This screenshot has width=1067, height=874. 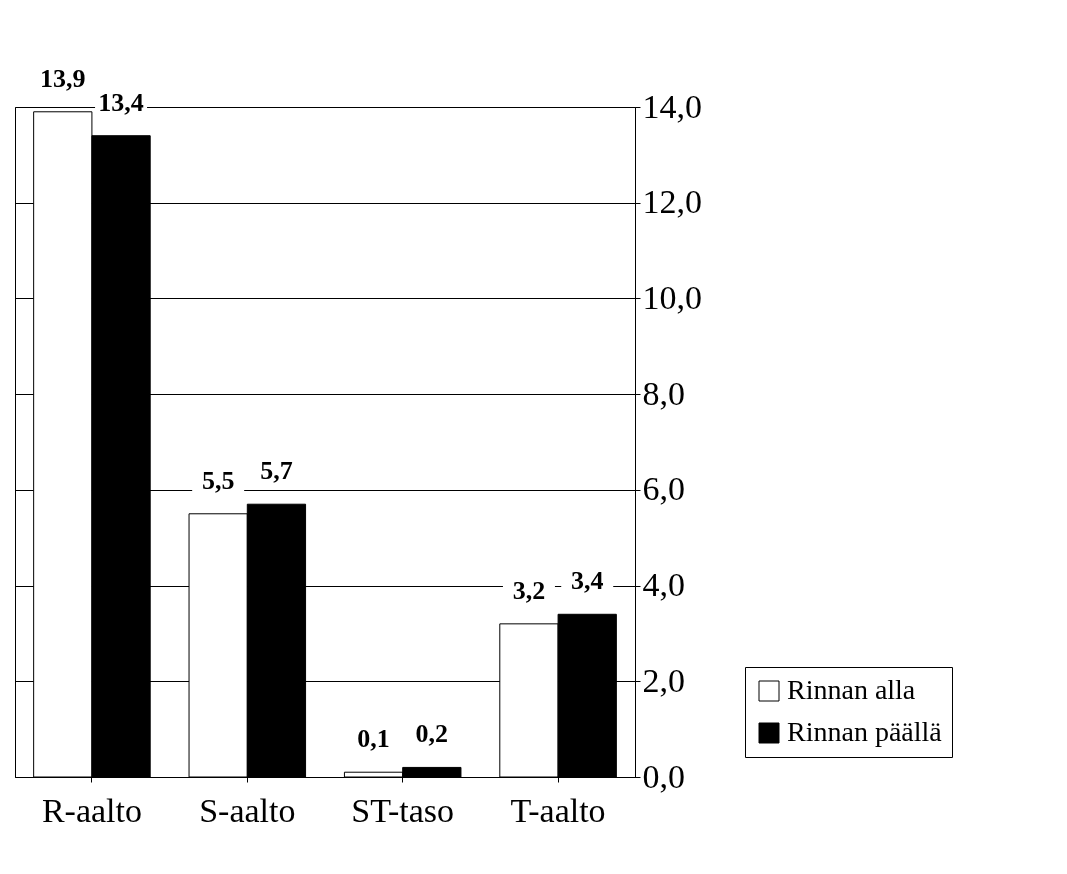 I want to click on x-tick-label: R-aalto, so click(x=91, y=810).